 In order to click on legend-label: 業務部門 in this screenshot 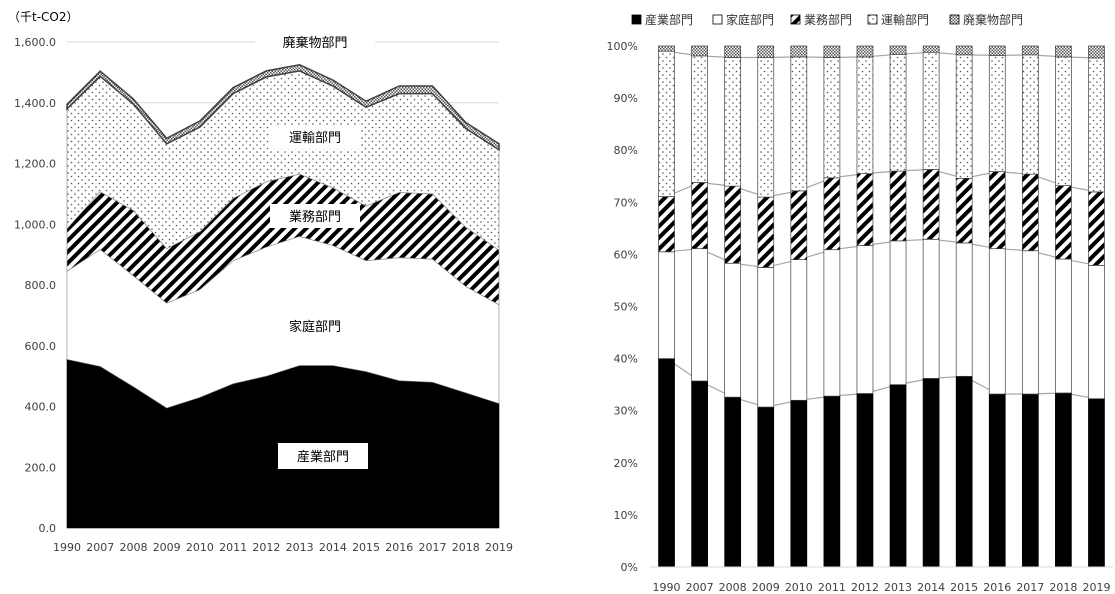, I will do `click(828, 19)`.